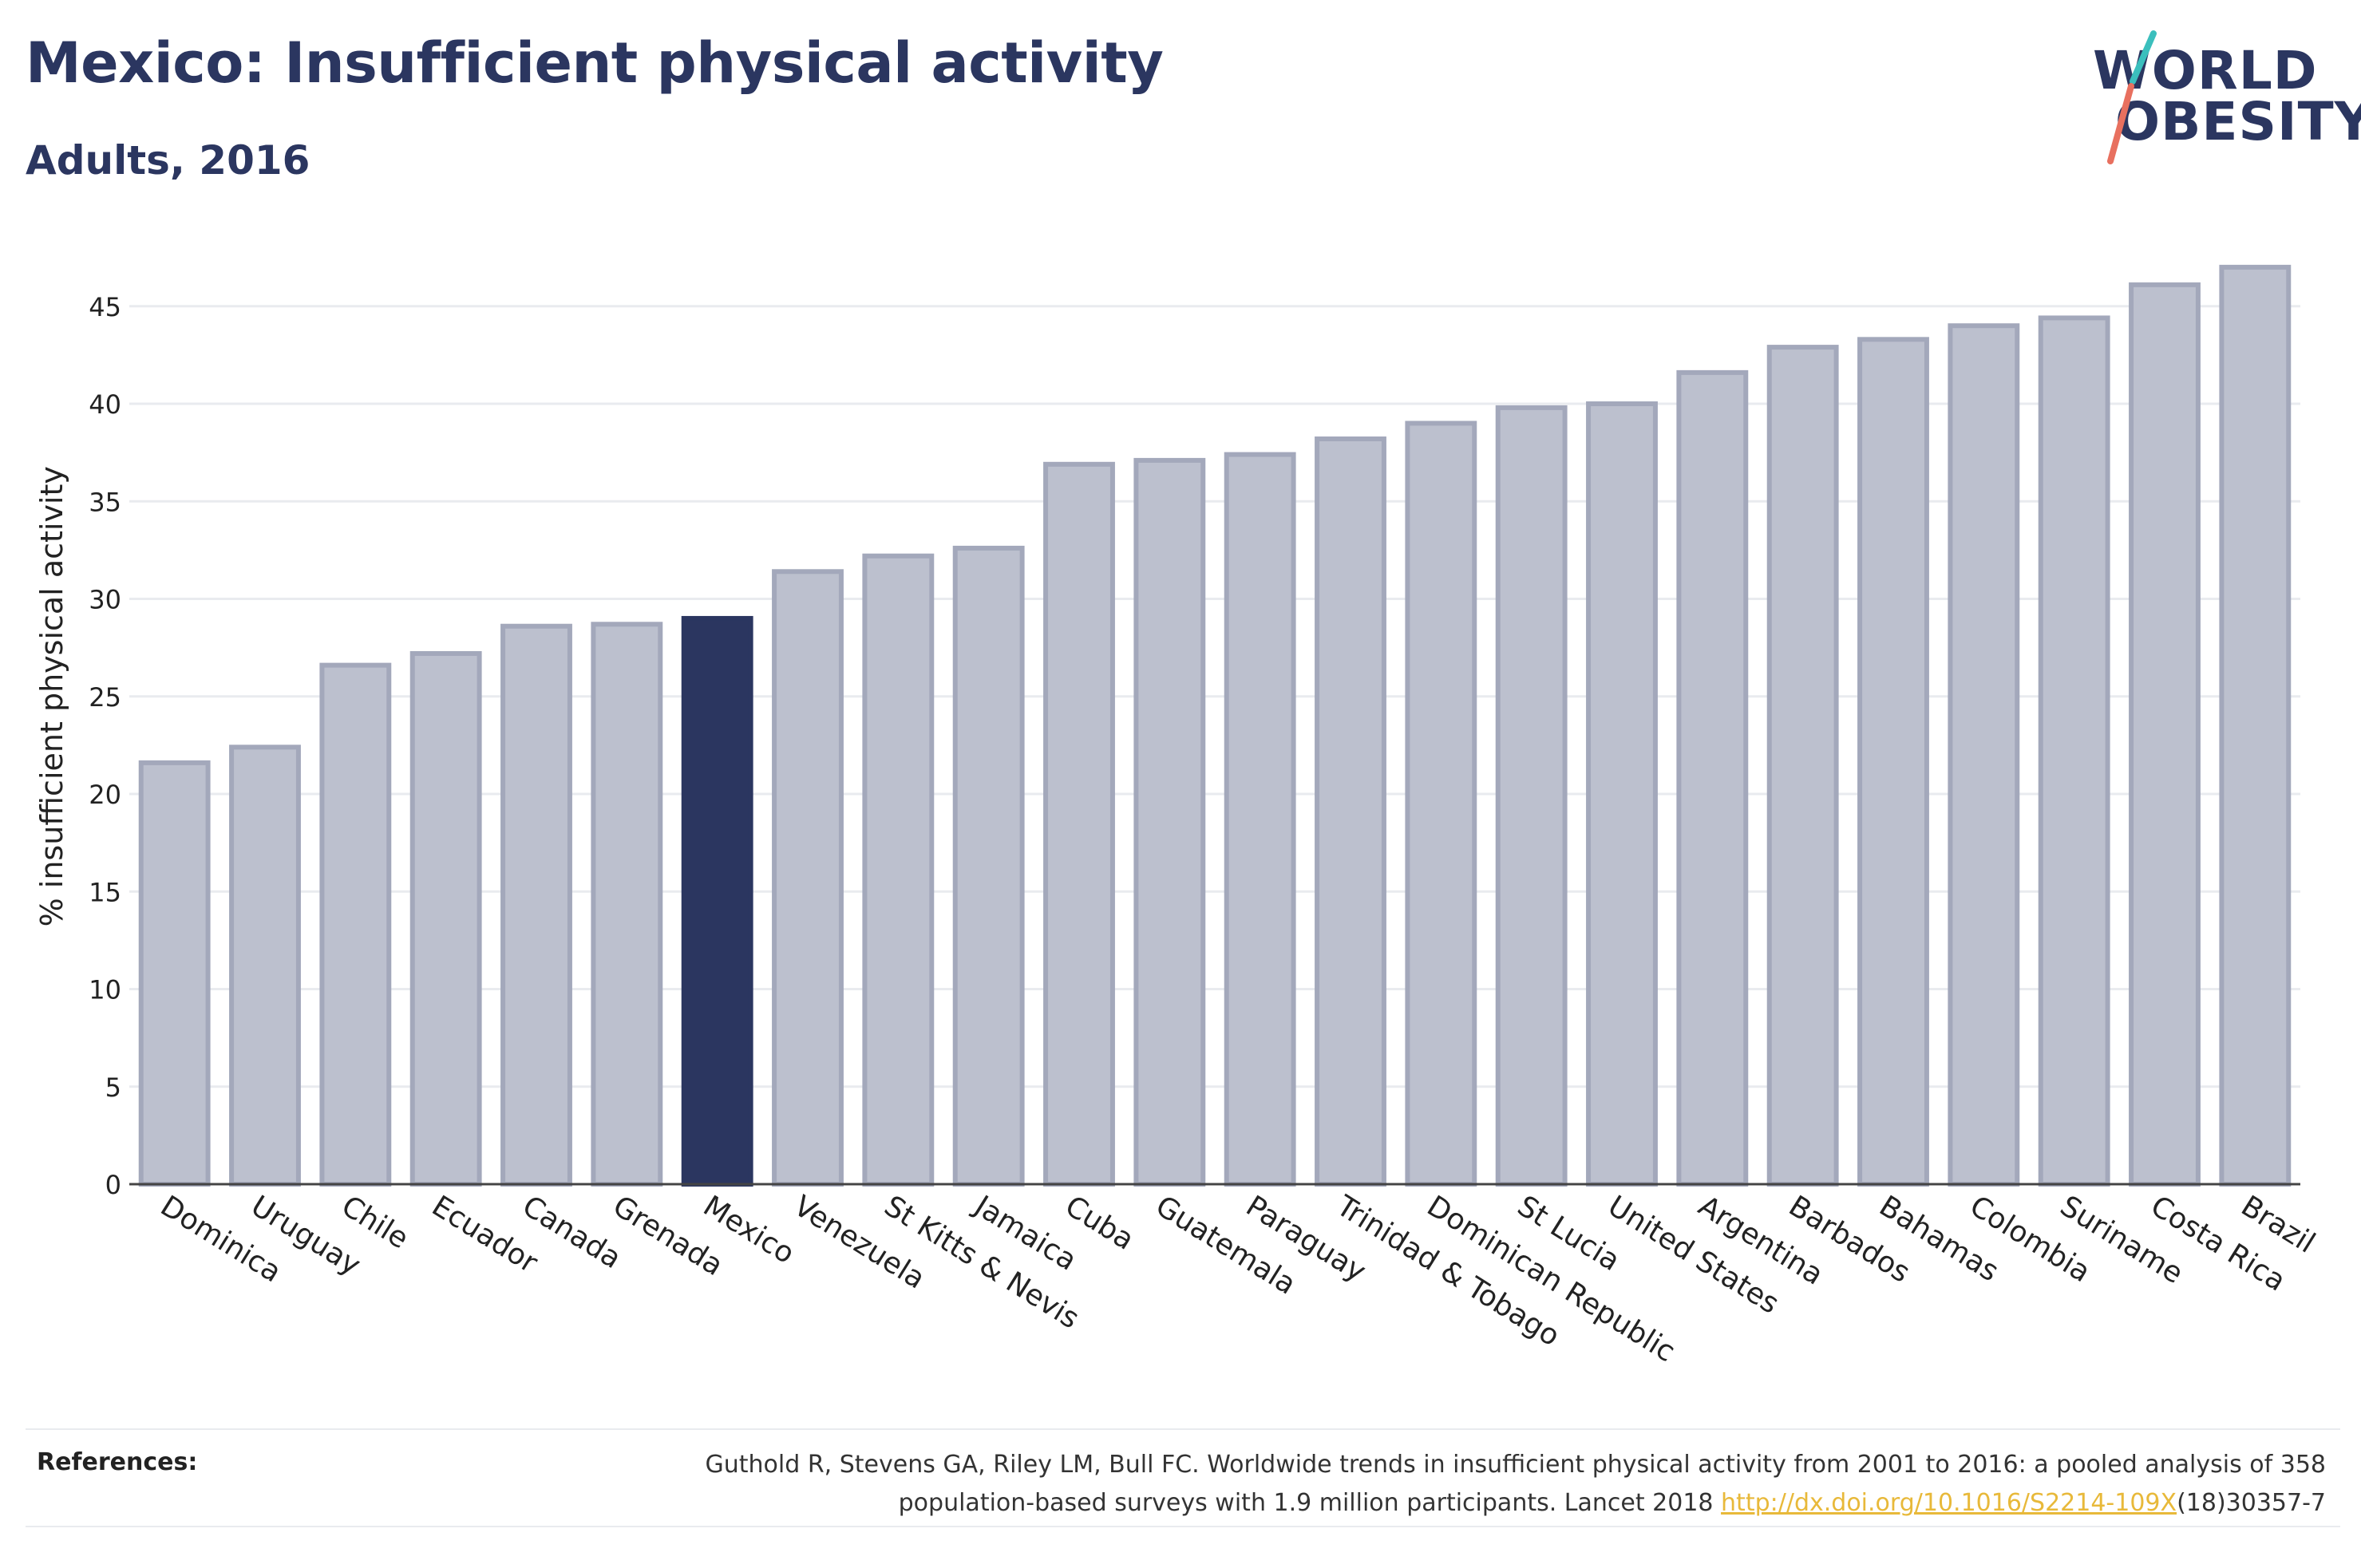 The image size is (2361, 1568). I want to click on y-tick-label: 40, so click(105, 404).